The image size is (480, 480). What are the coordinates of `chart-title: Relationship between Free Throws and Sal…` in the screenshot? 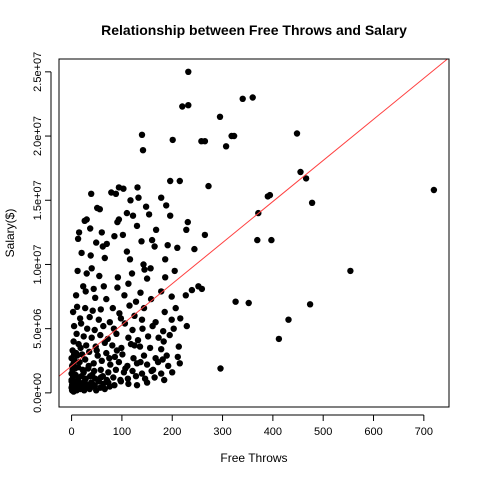 It's located at (254, 30).